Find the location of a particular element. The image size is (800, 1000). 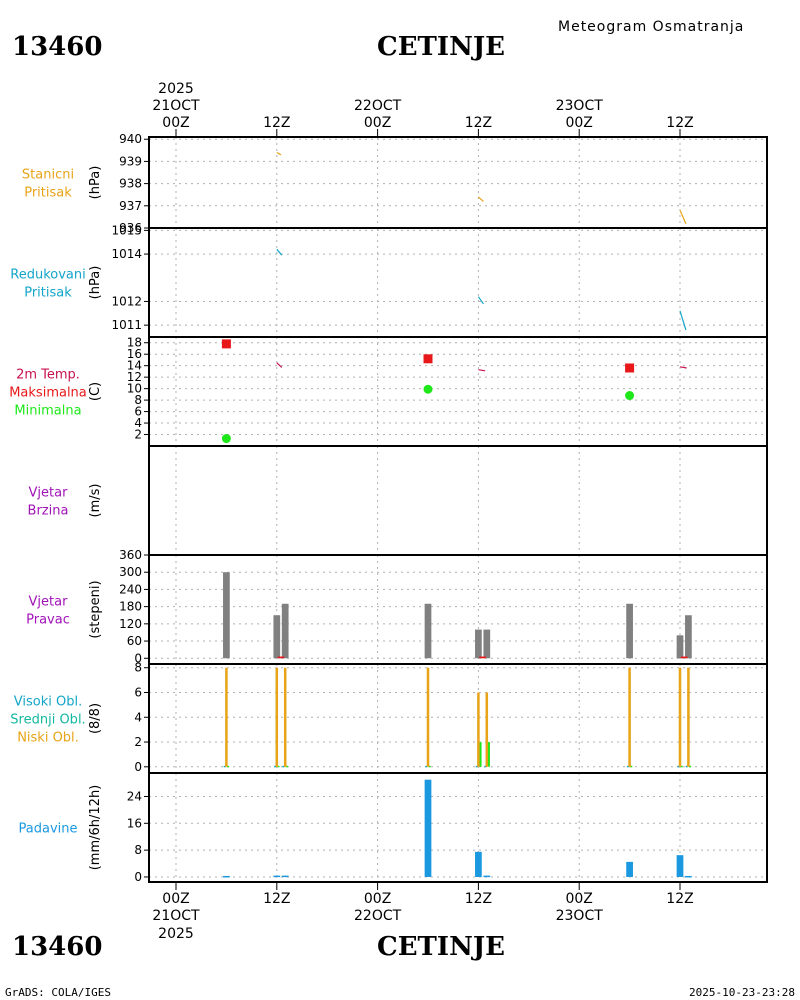

ytick-label: 1014 is located at coordinates (126, 254).